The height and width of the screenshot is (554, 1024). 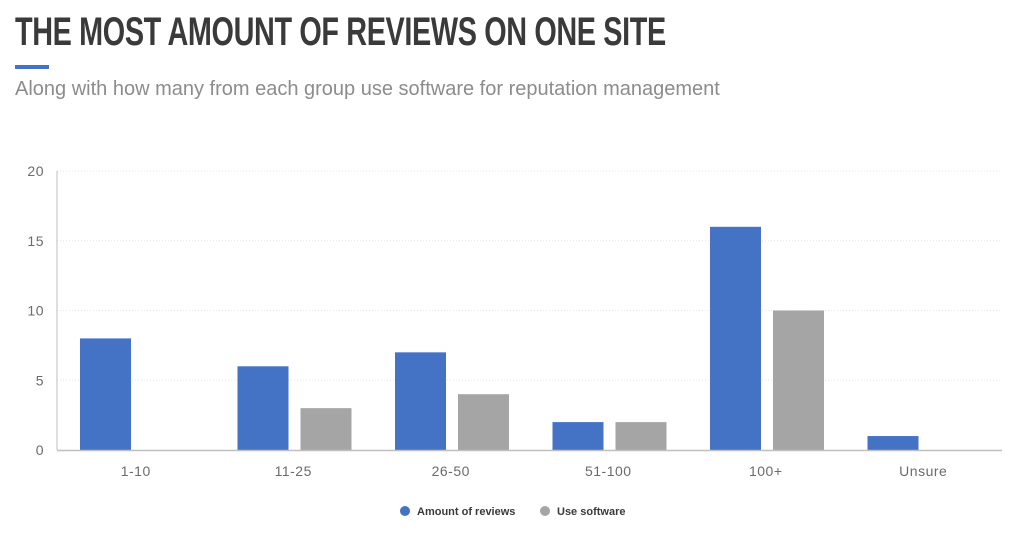 I want to click on y-tick-label: 10, so click(x=35, y=311).